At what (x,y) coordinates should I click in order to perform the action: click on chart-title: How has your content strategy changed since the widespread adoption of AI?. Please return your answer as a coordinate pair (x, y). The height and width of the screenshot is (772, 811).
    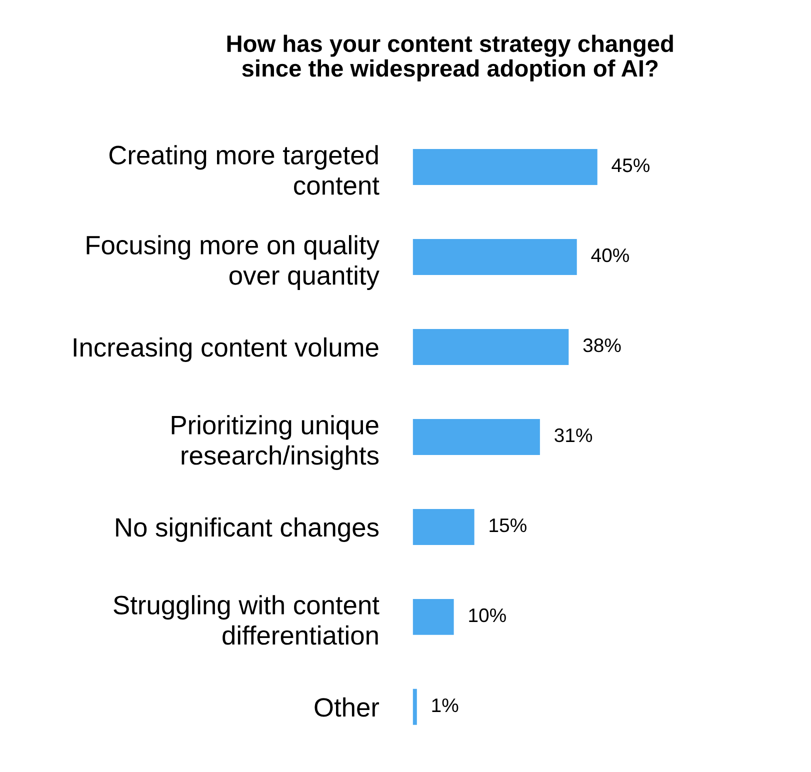
    Looking at the image, I should click on (450, 58).